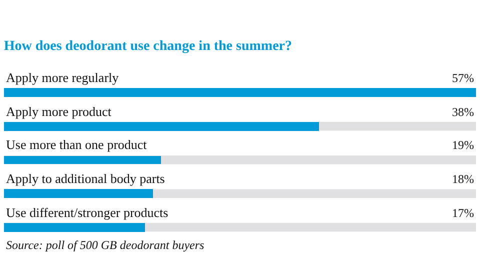 This screenshot has width=480, height=265. Describe the element at coordinates (77, 144) in the screenshot. I see `y-tick-label: Use more than one product` at that location.